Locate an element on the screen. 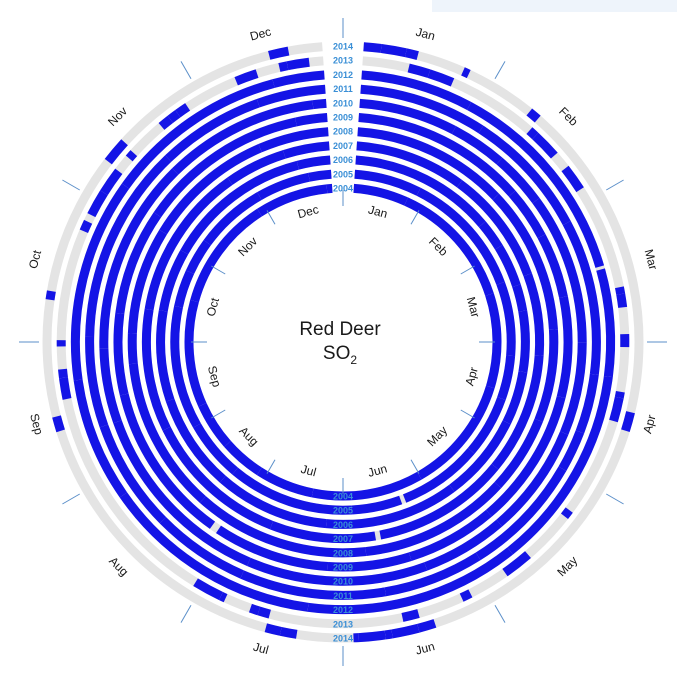 This screenshot has height=677, width=677. year-label-top-2013: 2013 is located at coordinates (343, 61).